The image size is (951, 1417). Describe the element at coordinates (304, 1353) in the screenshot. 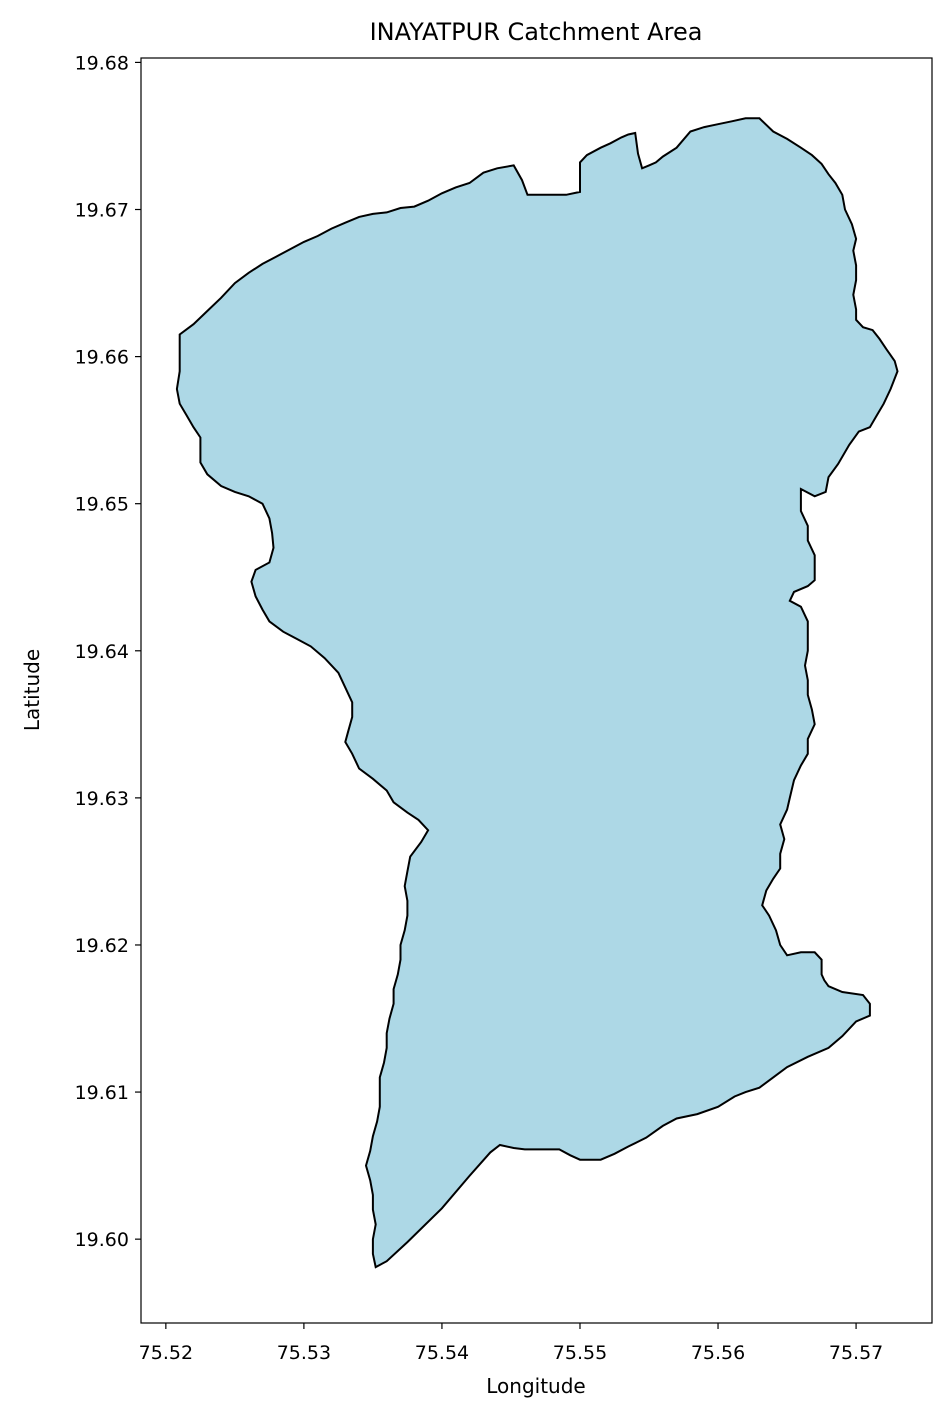

I see `x-tick-label: 75.53` at that location.